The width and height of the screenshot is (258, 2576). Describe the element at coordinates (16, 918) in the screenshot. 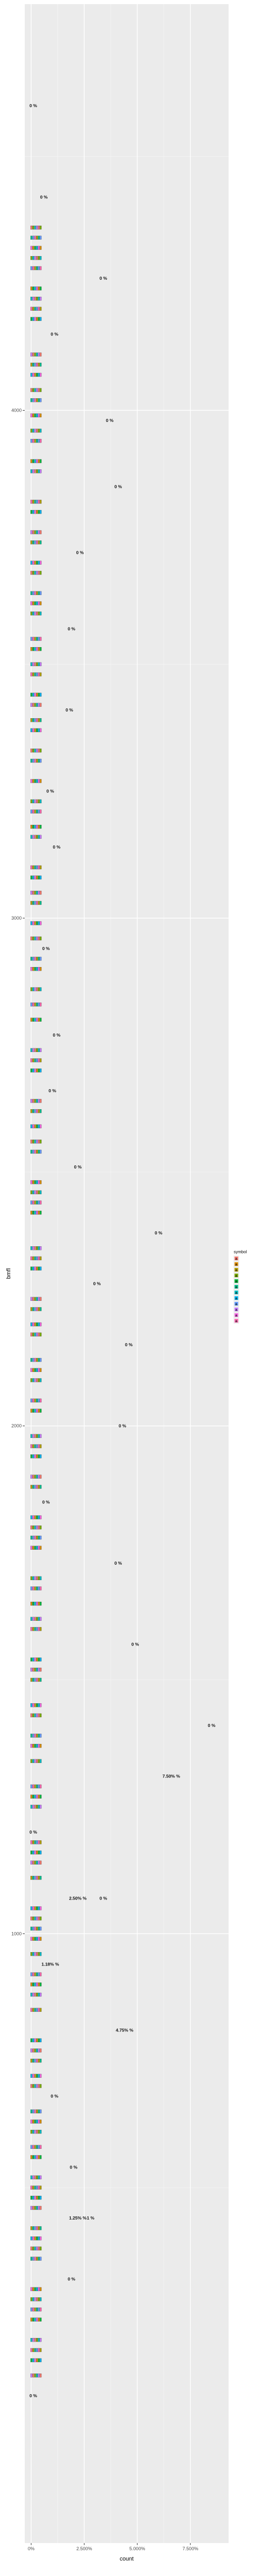

I see `y-tick-label: 3000` at that location.